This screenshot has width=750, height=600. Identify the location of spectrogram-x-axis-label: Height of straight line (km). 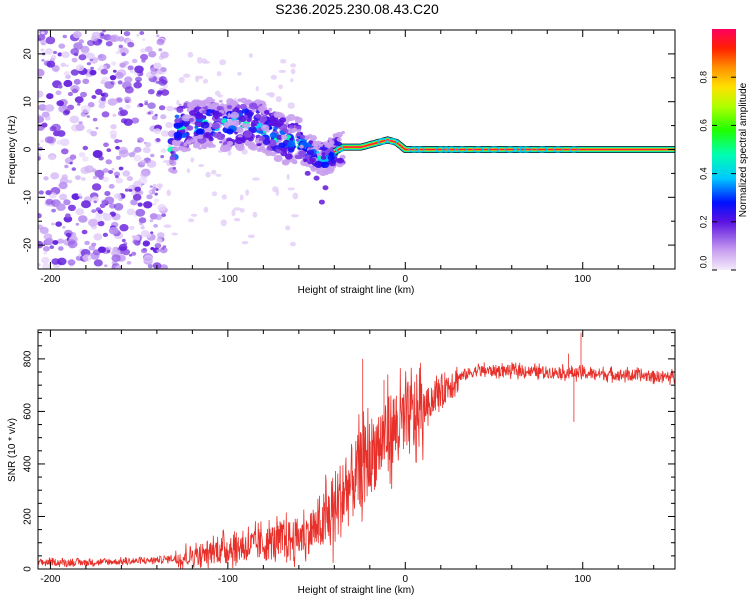
(356, 290).